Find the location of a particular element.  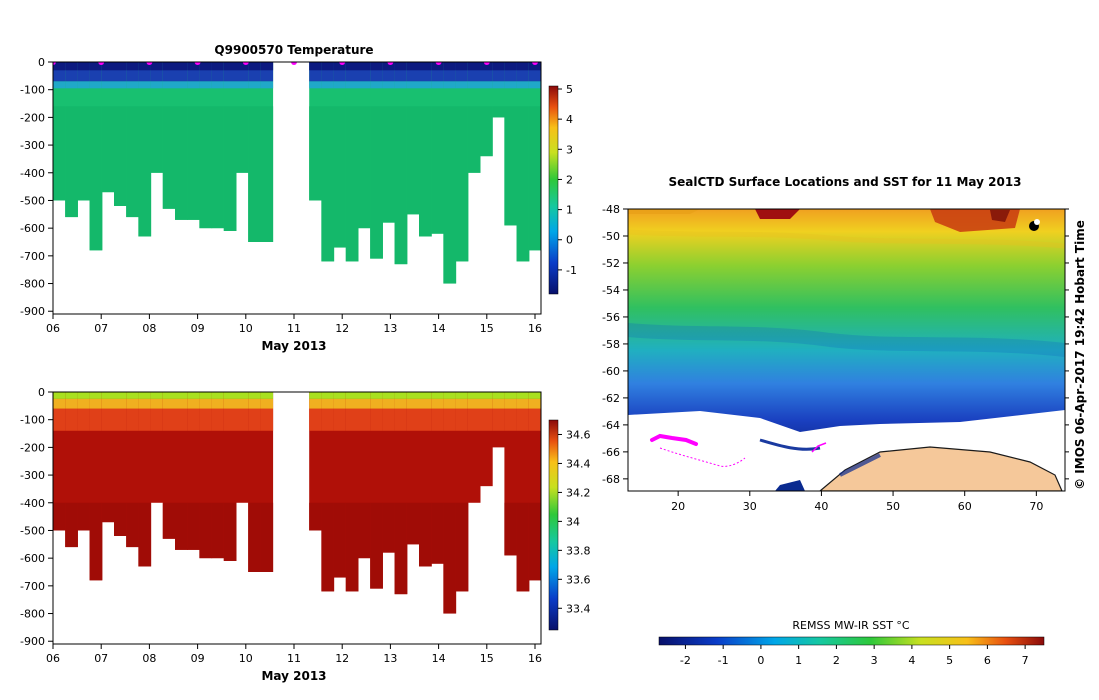

sal-y-tick-label: -600 is located at coordinates (32, 558).